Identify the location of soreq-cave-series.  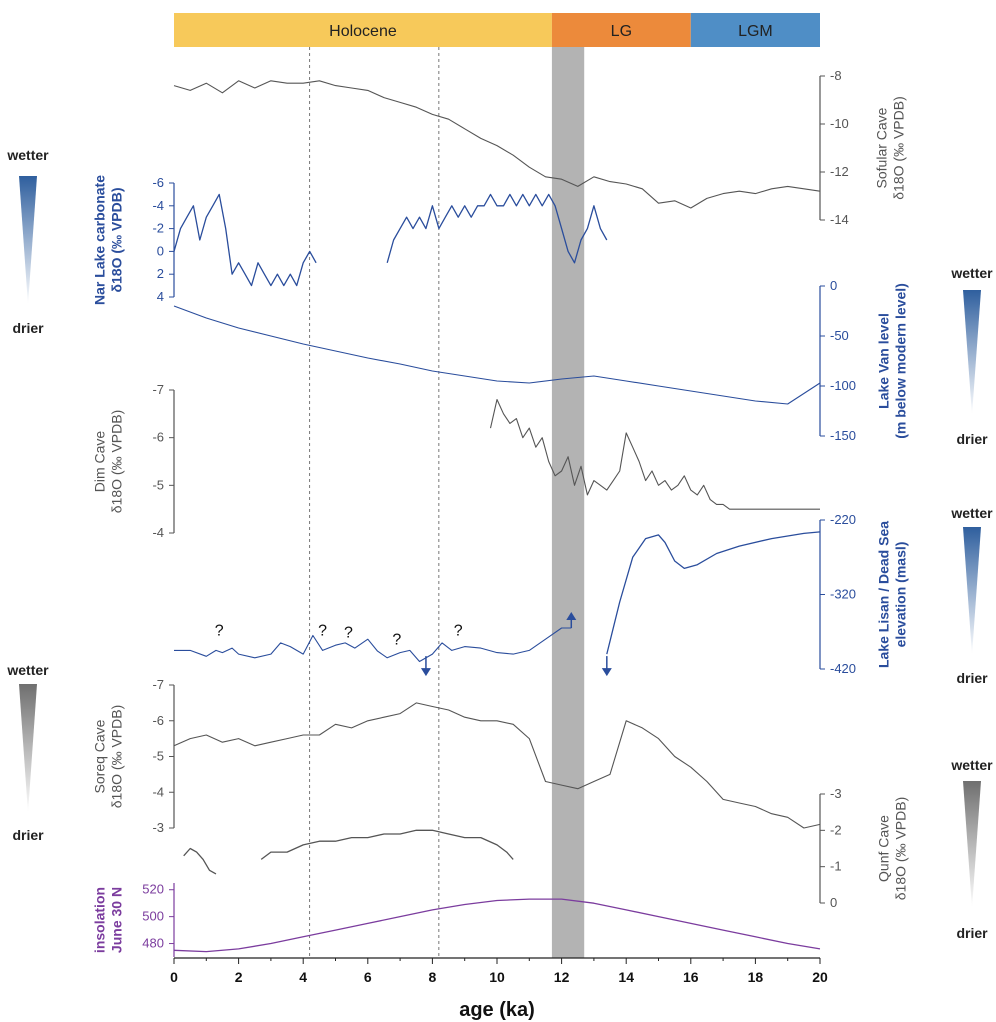
(497, 765).